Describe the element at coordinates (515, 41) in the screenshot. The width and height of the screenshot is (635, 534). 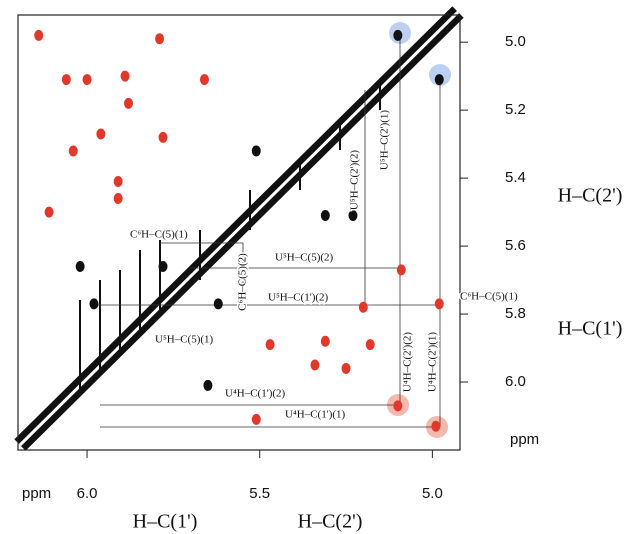
I see `y-tick-label: 5.0` at that location.